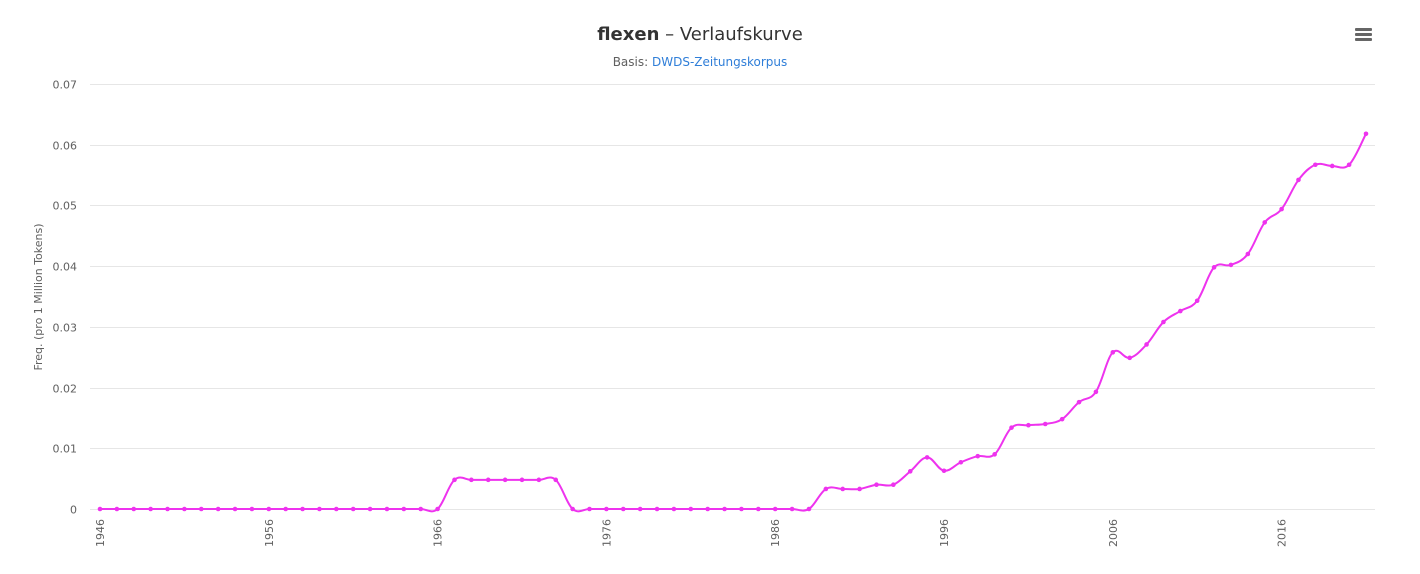 The height and width of the screenshot is (574, 1420). I want to click on x-tick-label: 1966, so click(438, 533).